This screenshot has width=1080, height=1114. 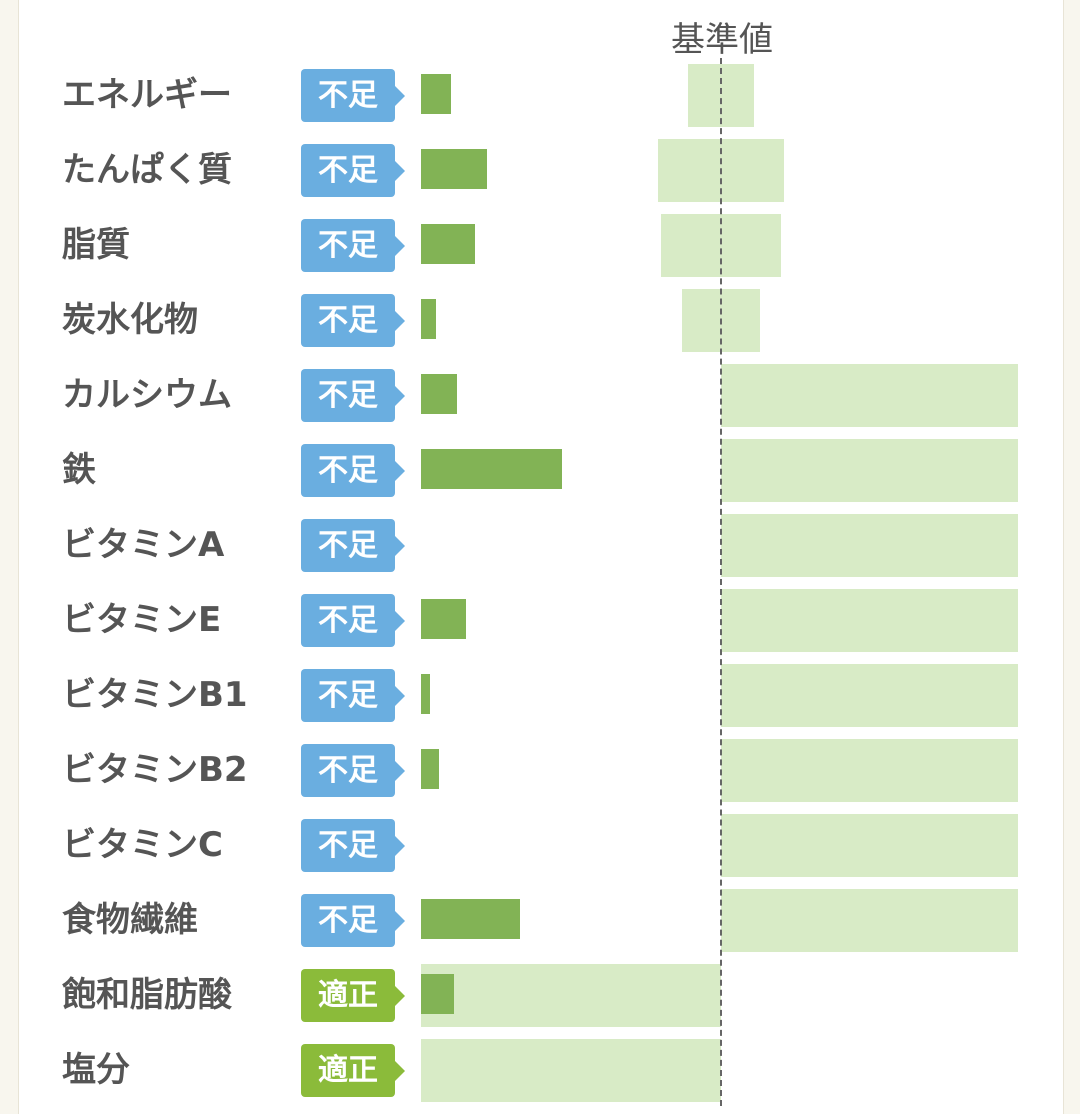 What do you see at coordinates (540, 245) in the screenshot?
I see `chart-row: 脂質 不足` at bounding box center [540, 245].